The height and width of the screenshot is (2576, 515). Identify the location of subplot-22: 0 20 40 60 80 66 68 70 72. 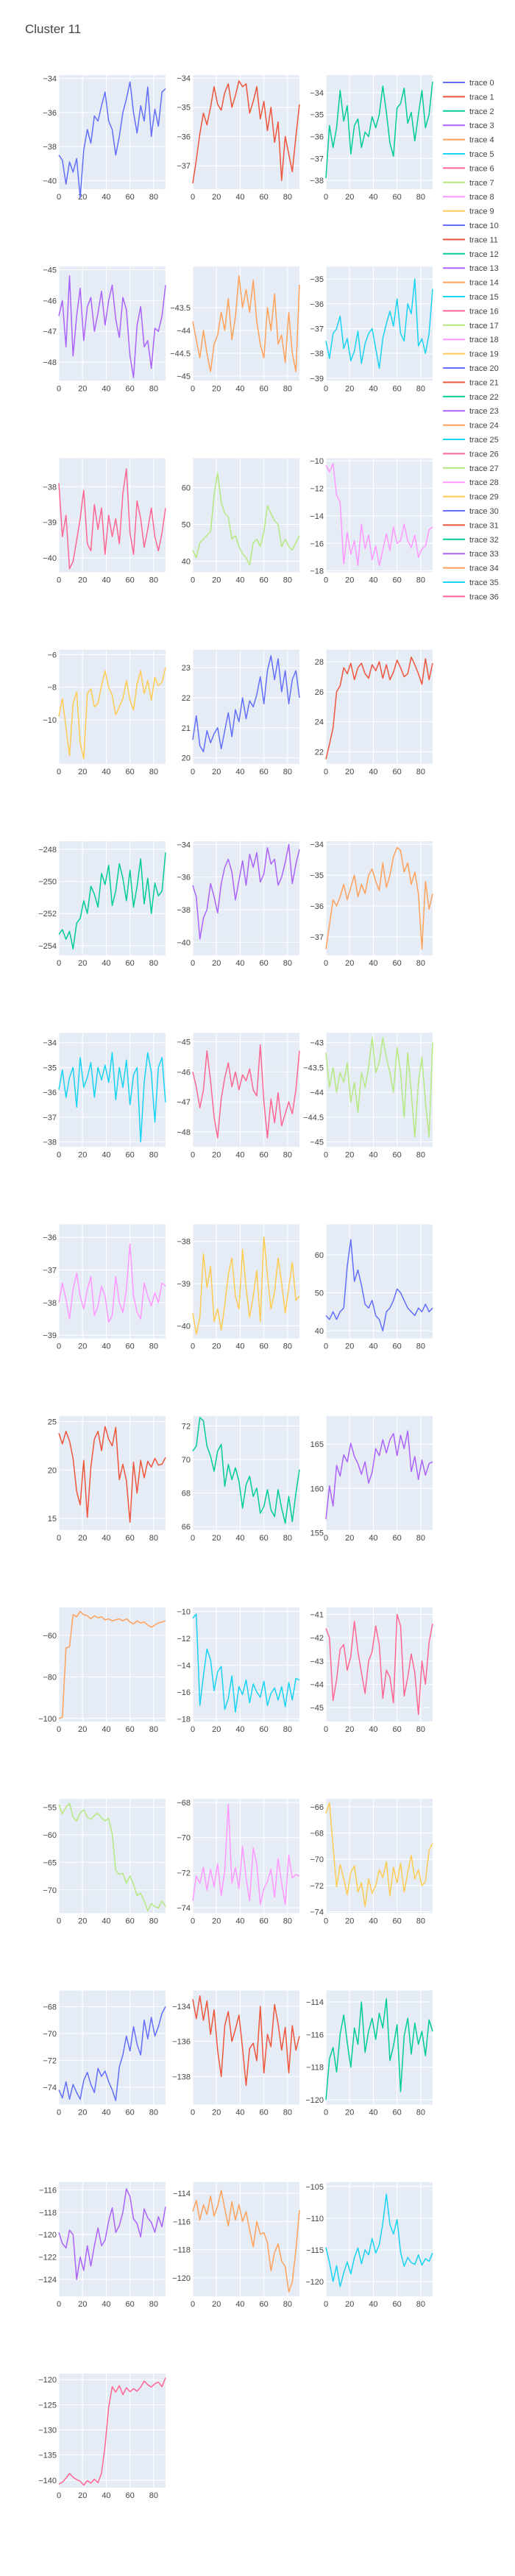
(241, 1479).